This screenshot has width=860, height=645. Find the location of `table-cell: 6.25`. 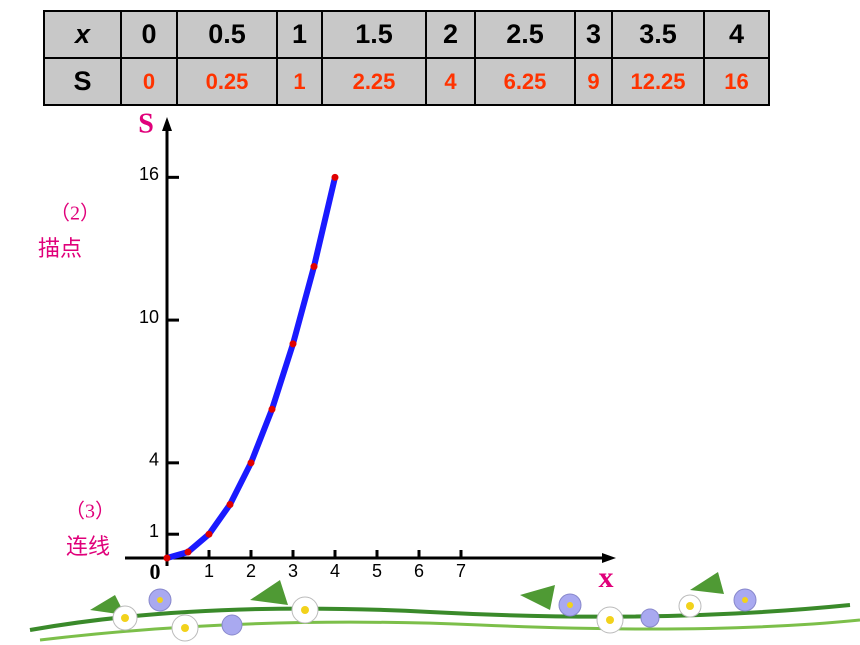

table-cell: 6.25 is located at coordinates (525, 81).